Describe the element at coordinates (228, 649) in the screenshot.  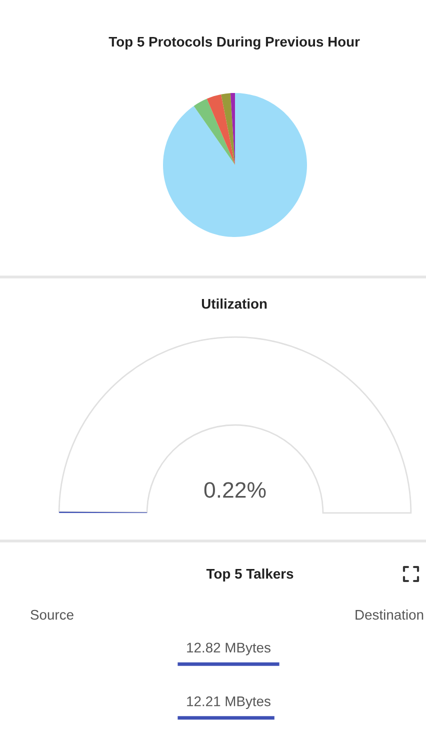
I see `data-label: 12.82 MBytes` at that location.